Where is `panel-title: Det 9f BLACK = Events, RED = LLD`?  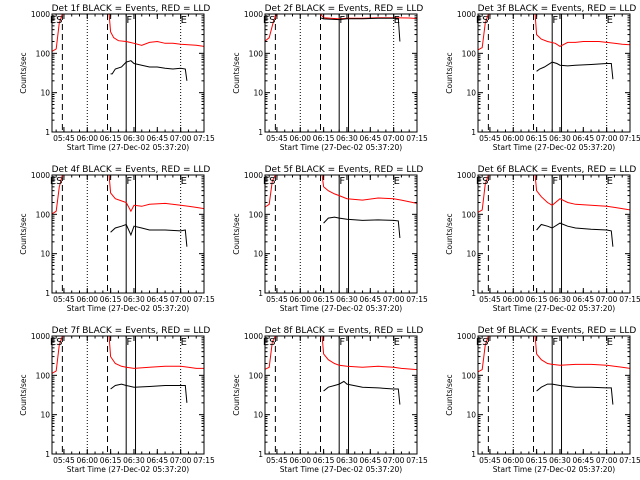 panel-title: Det 9f BLACK = Events, RED = LLD is located at coordinates (557, 331).